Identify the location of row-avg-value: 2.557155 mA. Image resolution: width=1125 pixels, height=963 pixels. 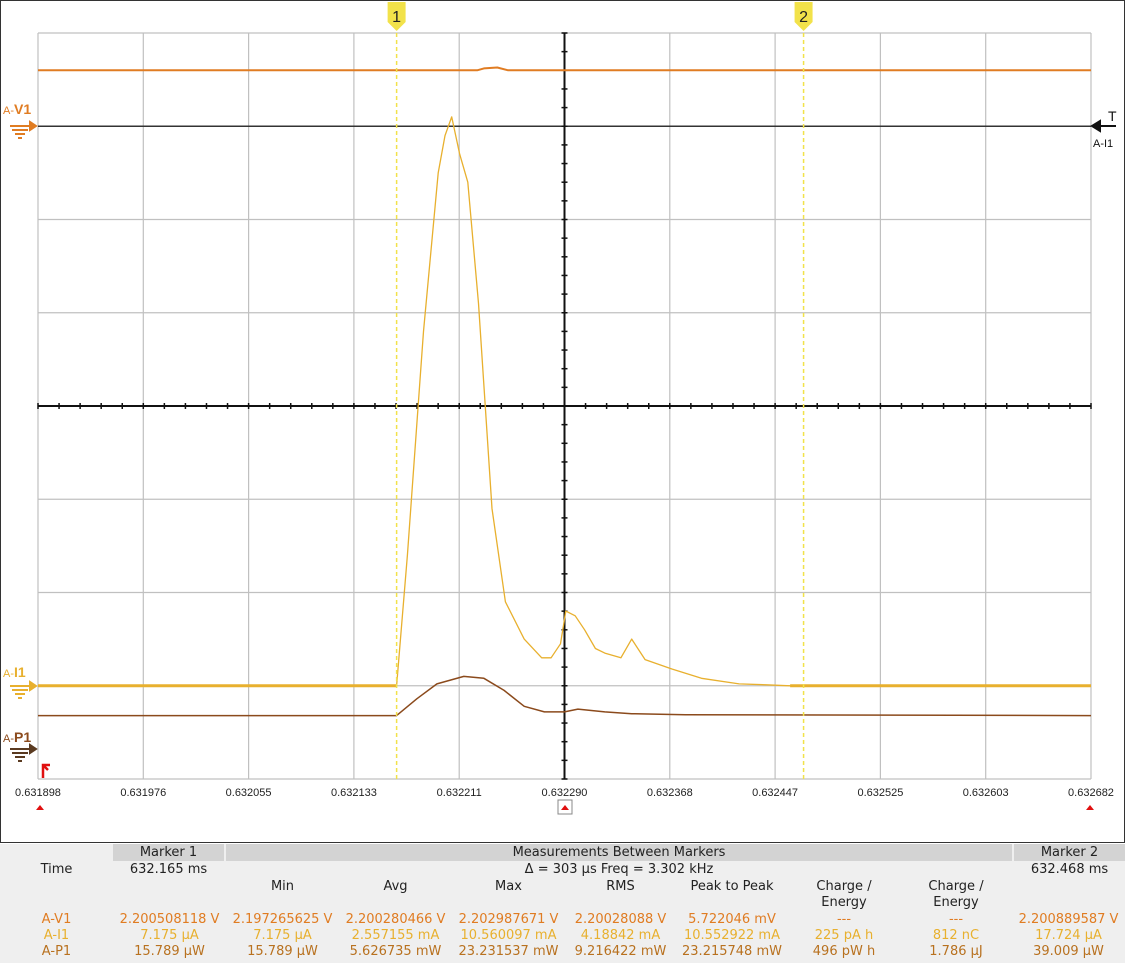
(395, 935).